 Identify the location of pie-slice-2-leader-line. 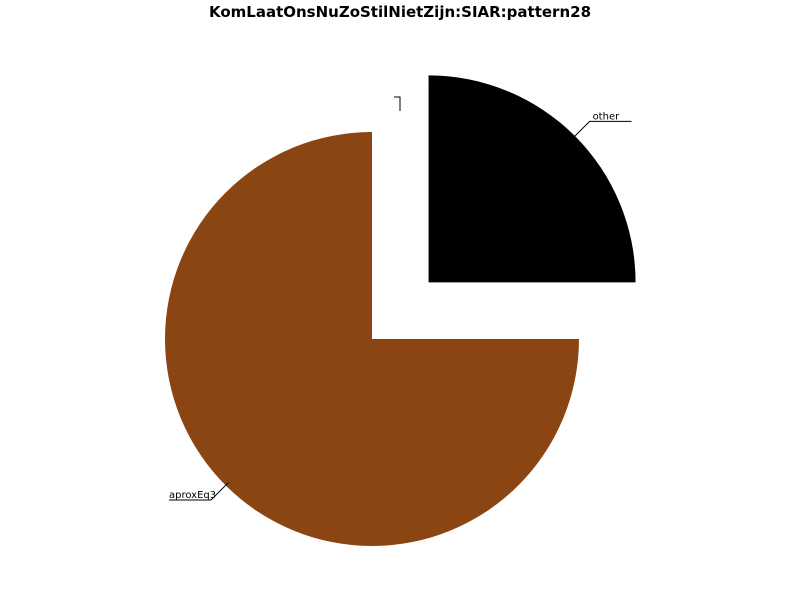
(397, 103).